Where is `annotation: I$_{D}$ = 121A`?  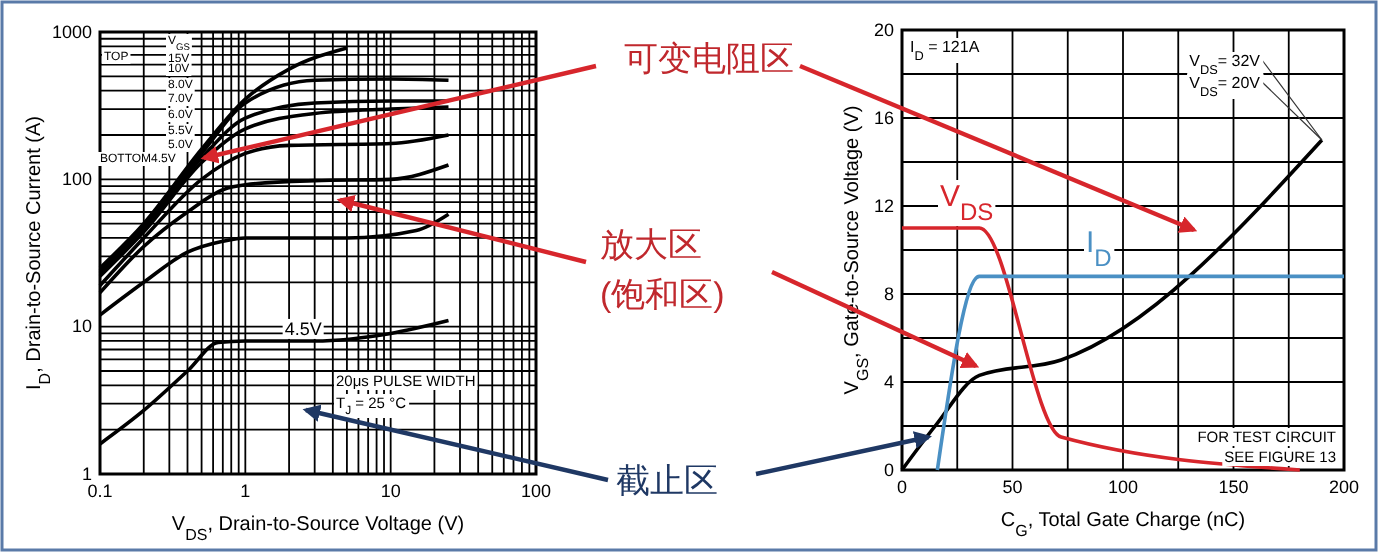 annotation: I$_{D}$ = 121A is located at coordinates (945, 50).